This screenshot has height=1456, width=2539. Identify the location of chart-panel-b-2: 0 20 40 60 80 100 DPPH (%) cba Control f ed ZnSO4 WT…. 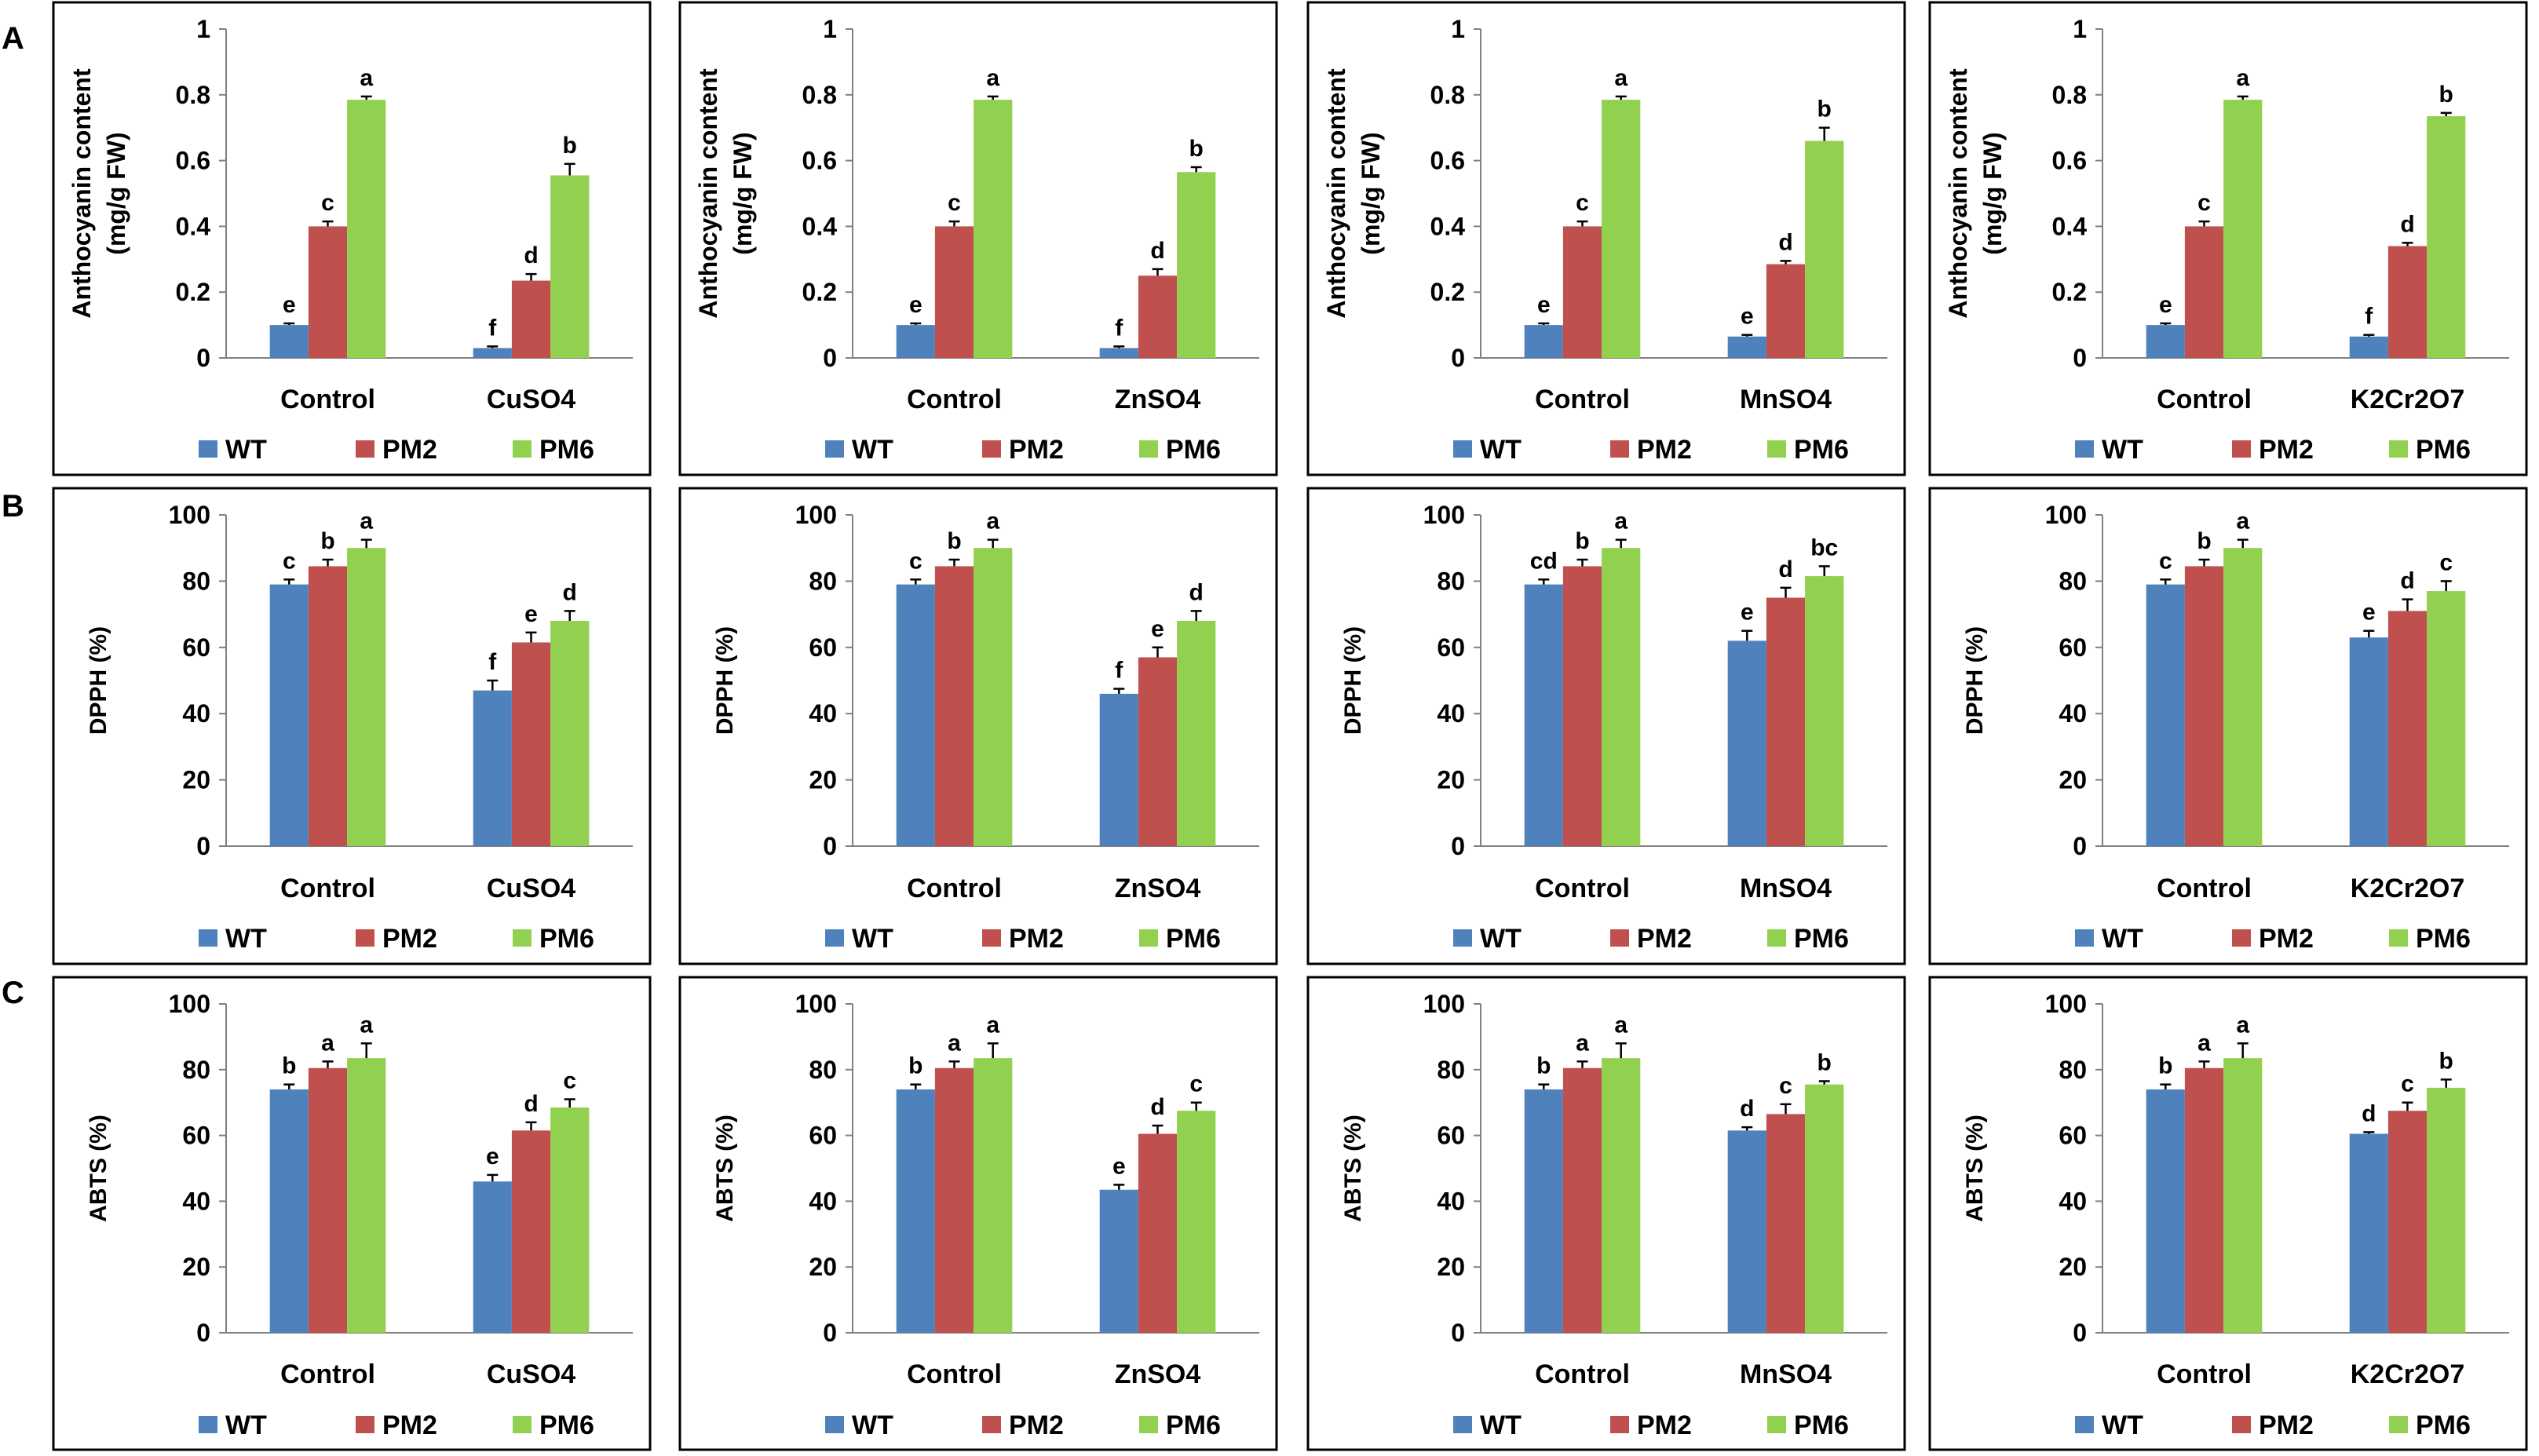
(978, 726).